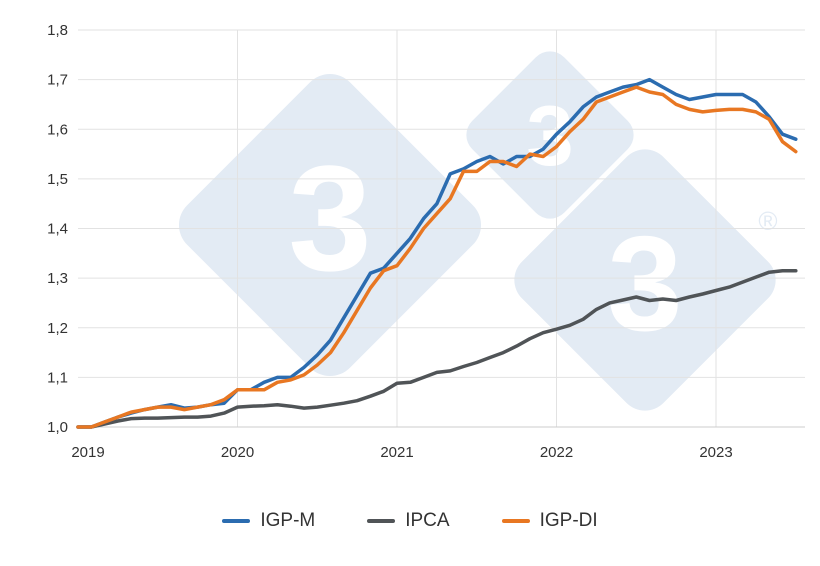 Image resolution: width=820 pixels, height=566 pixels. What do you see at coordinates (87, 452) in the screenshot?
I see `x-tick-label: 2019` at bounding box center [87, 452].